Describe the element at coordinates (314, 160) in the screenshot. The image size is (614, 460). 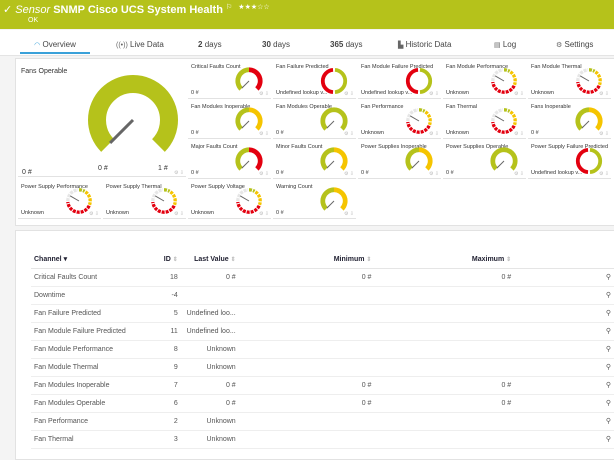
I see `gauge-minor-faults-count: Minor Faults Count 0 # ⚙ ⇩` at that location.